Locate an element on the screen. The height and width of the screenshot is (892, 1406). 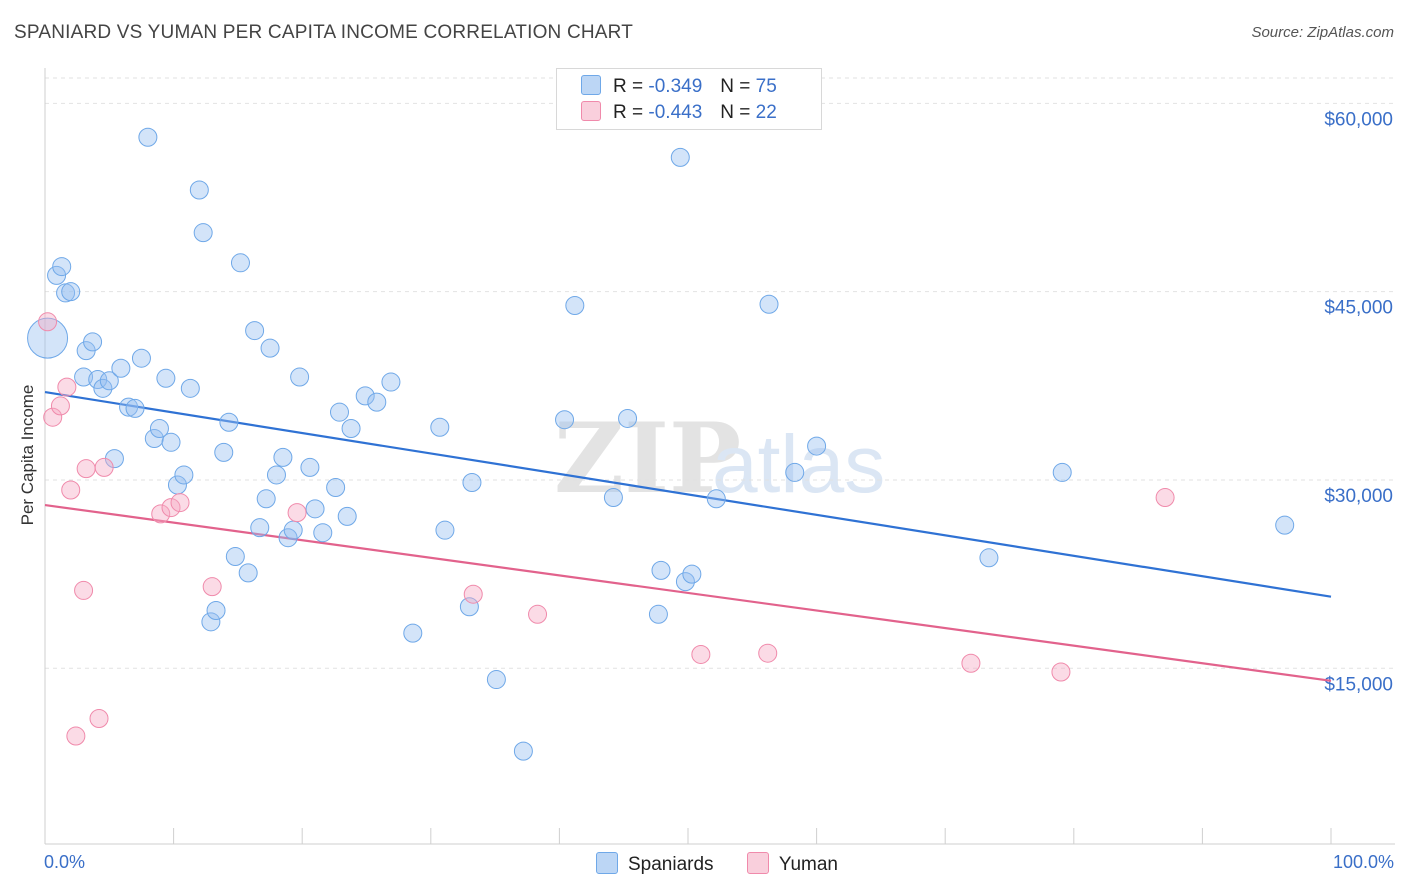
legend-n-value: 22 is located at coordinates (766, 112).